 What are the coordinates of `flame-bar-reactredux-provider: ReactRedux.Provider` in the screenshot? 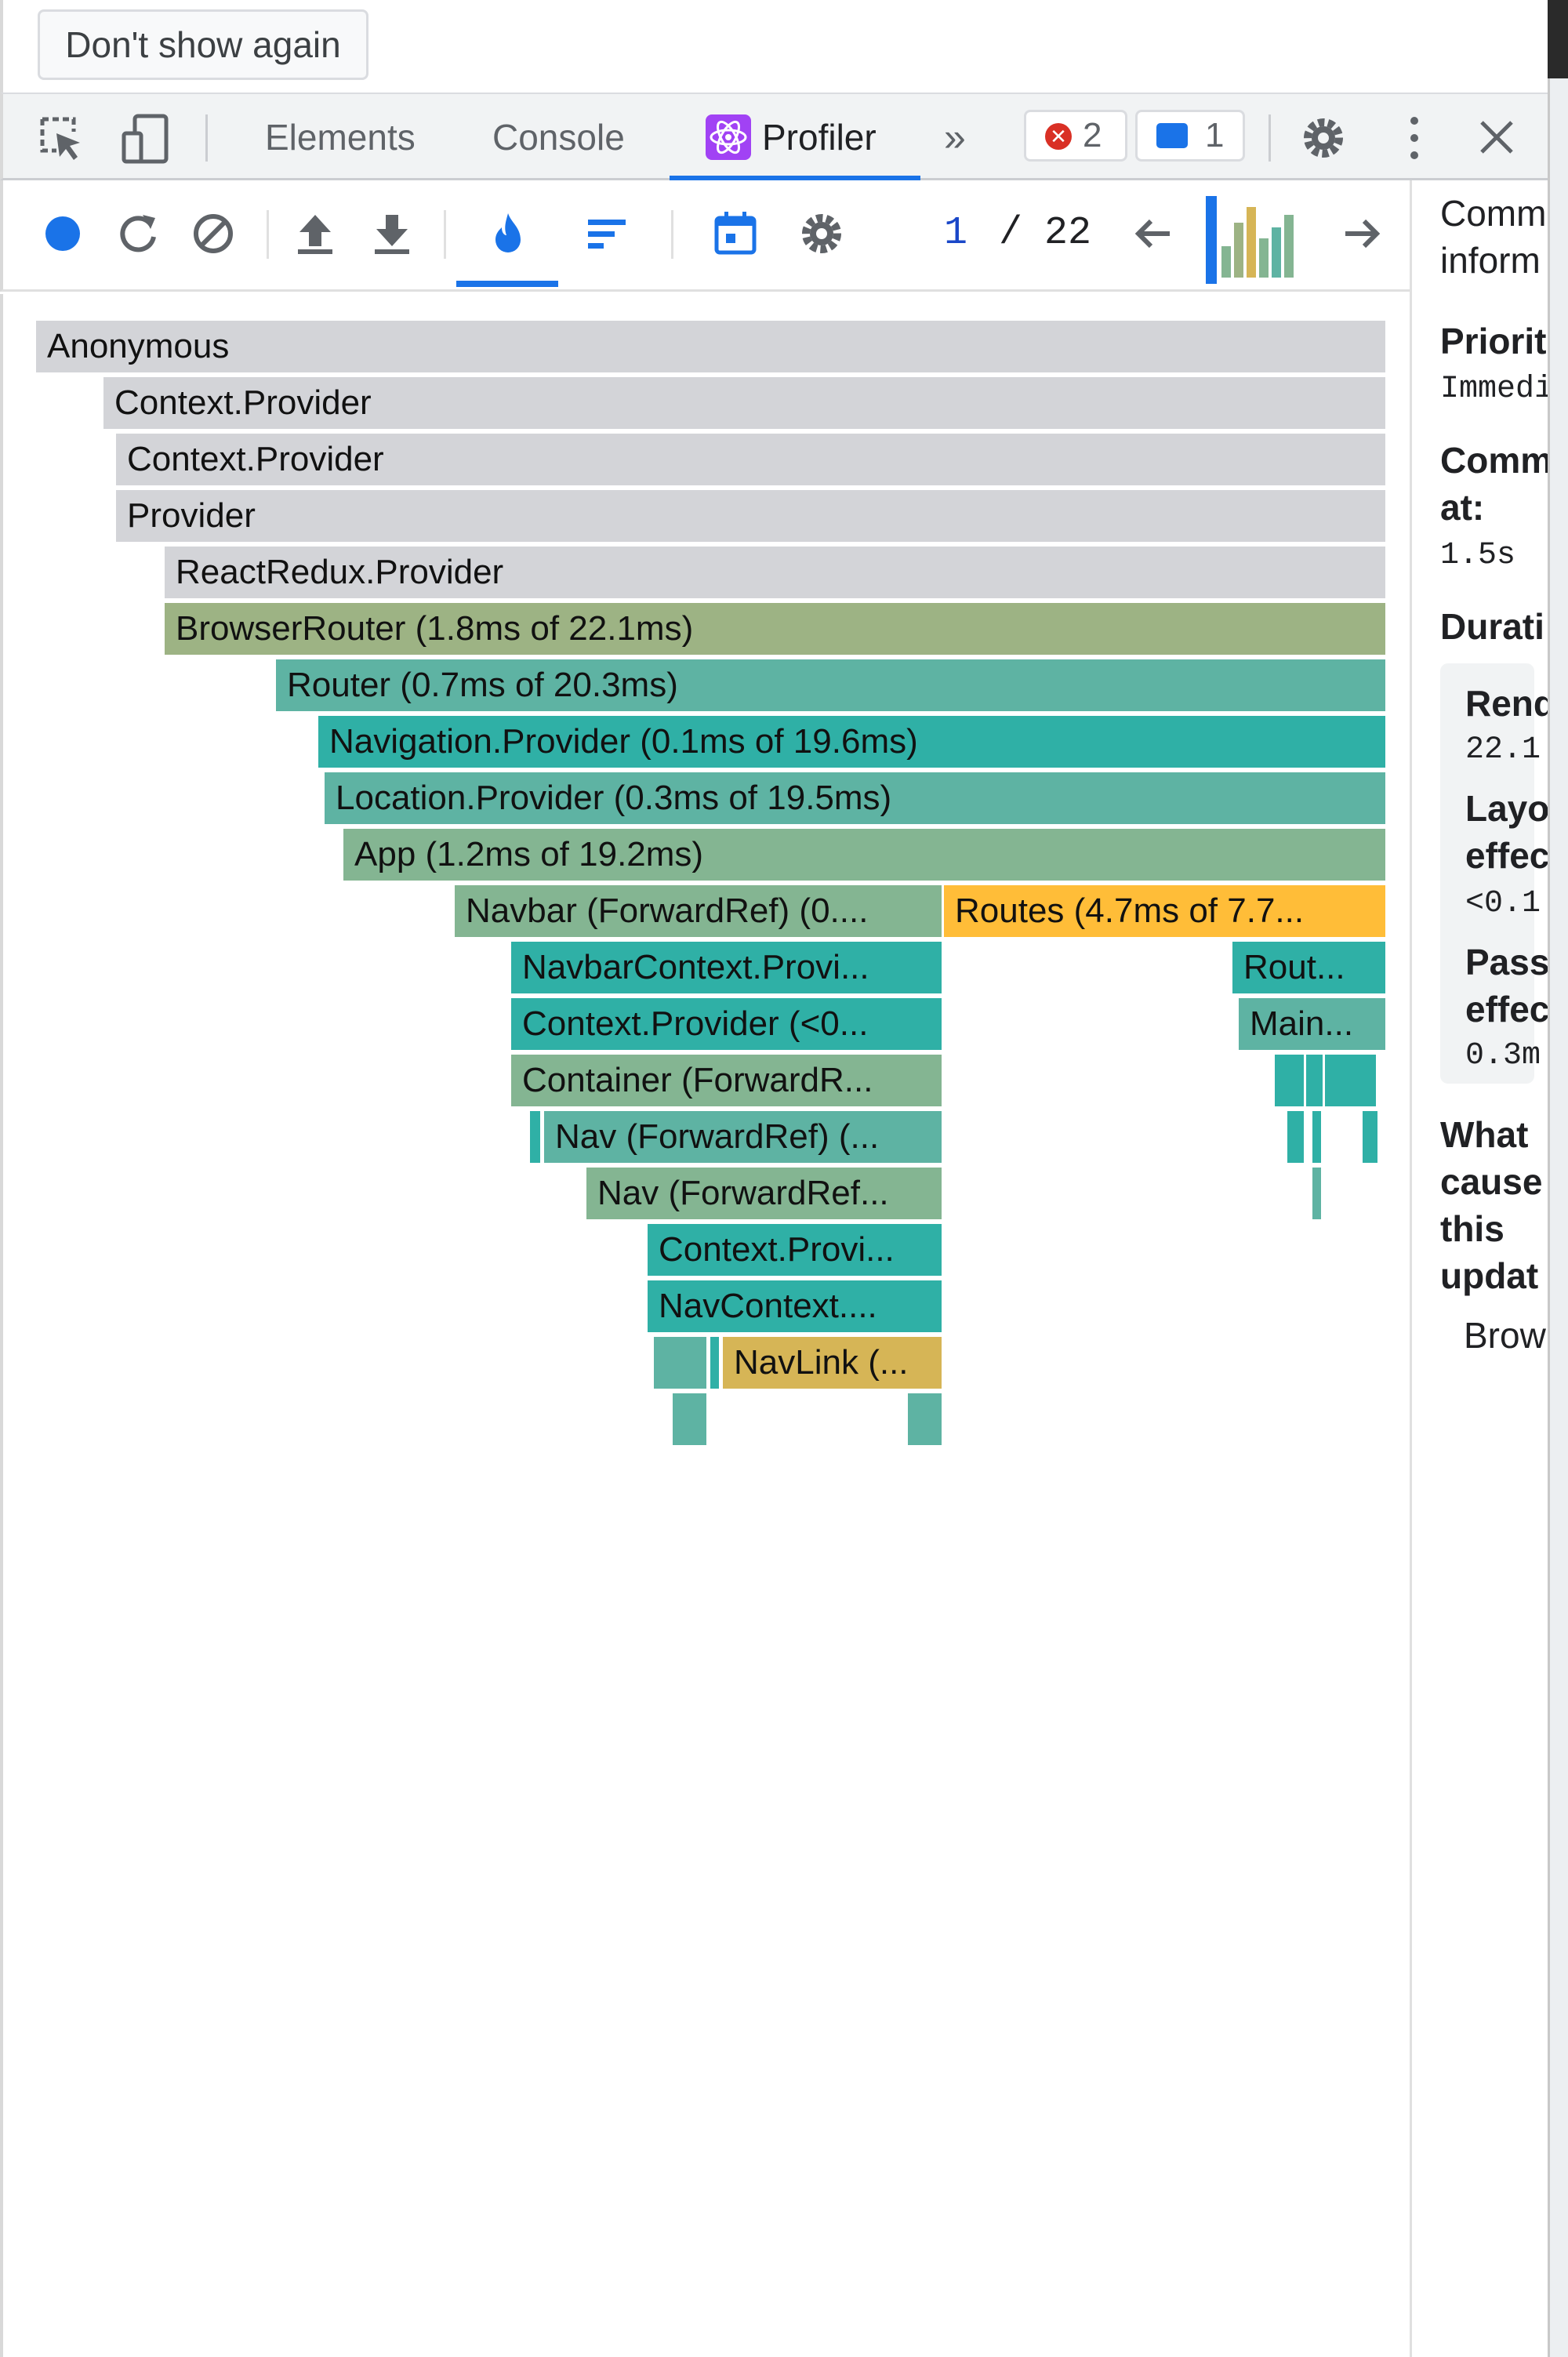 It's located at (776, 572).